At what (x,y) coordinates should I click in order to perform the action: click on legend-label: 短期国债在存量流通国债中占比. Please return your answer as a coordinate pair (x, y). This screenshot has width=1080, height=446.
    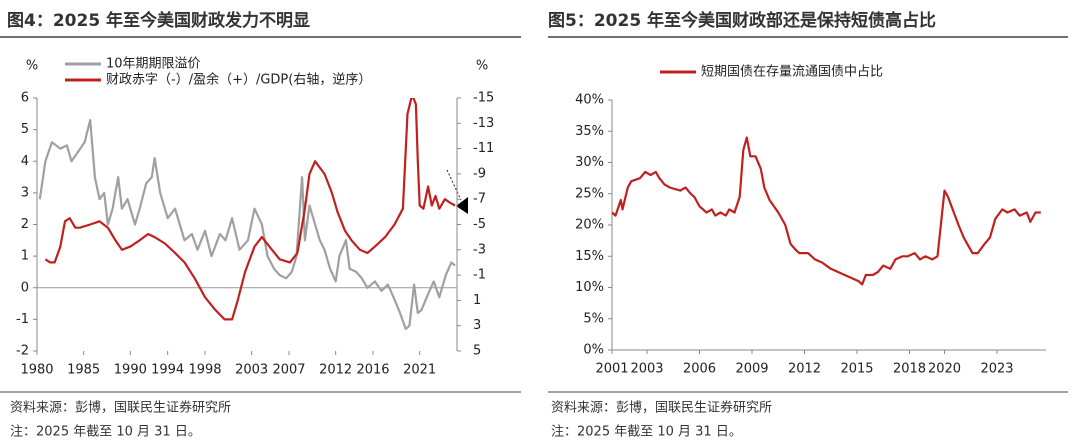
    Looking at the image, I should click on (792, 72).